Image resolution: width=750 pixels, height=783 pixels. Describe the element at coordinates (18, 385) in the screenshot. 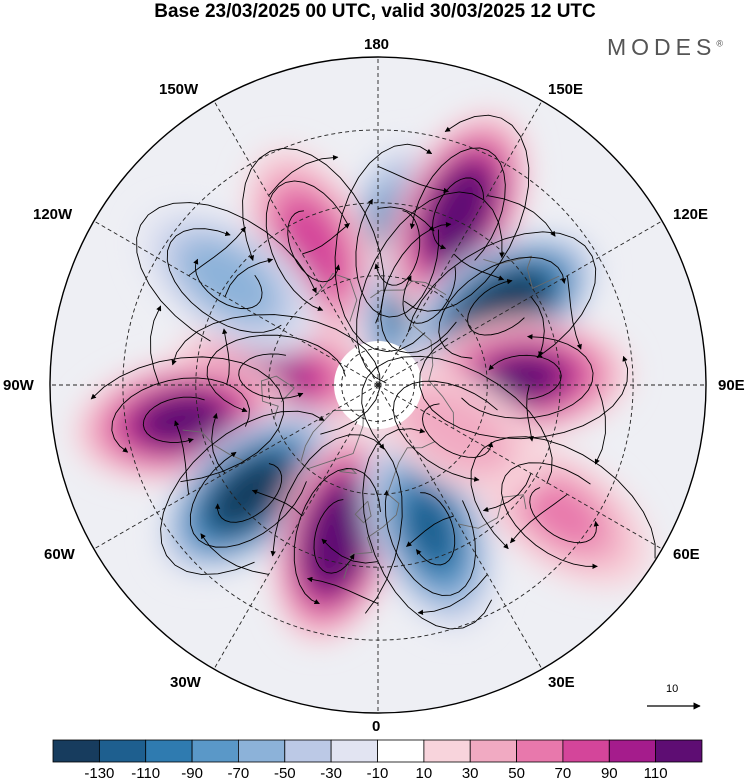

I see `lon-label-90w: 90W` at that location.